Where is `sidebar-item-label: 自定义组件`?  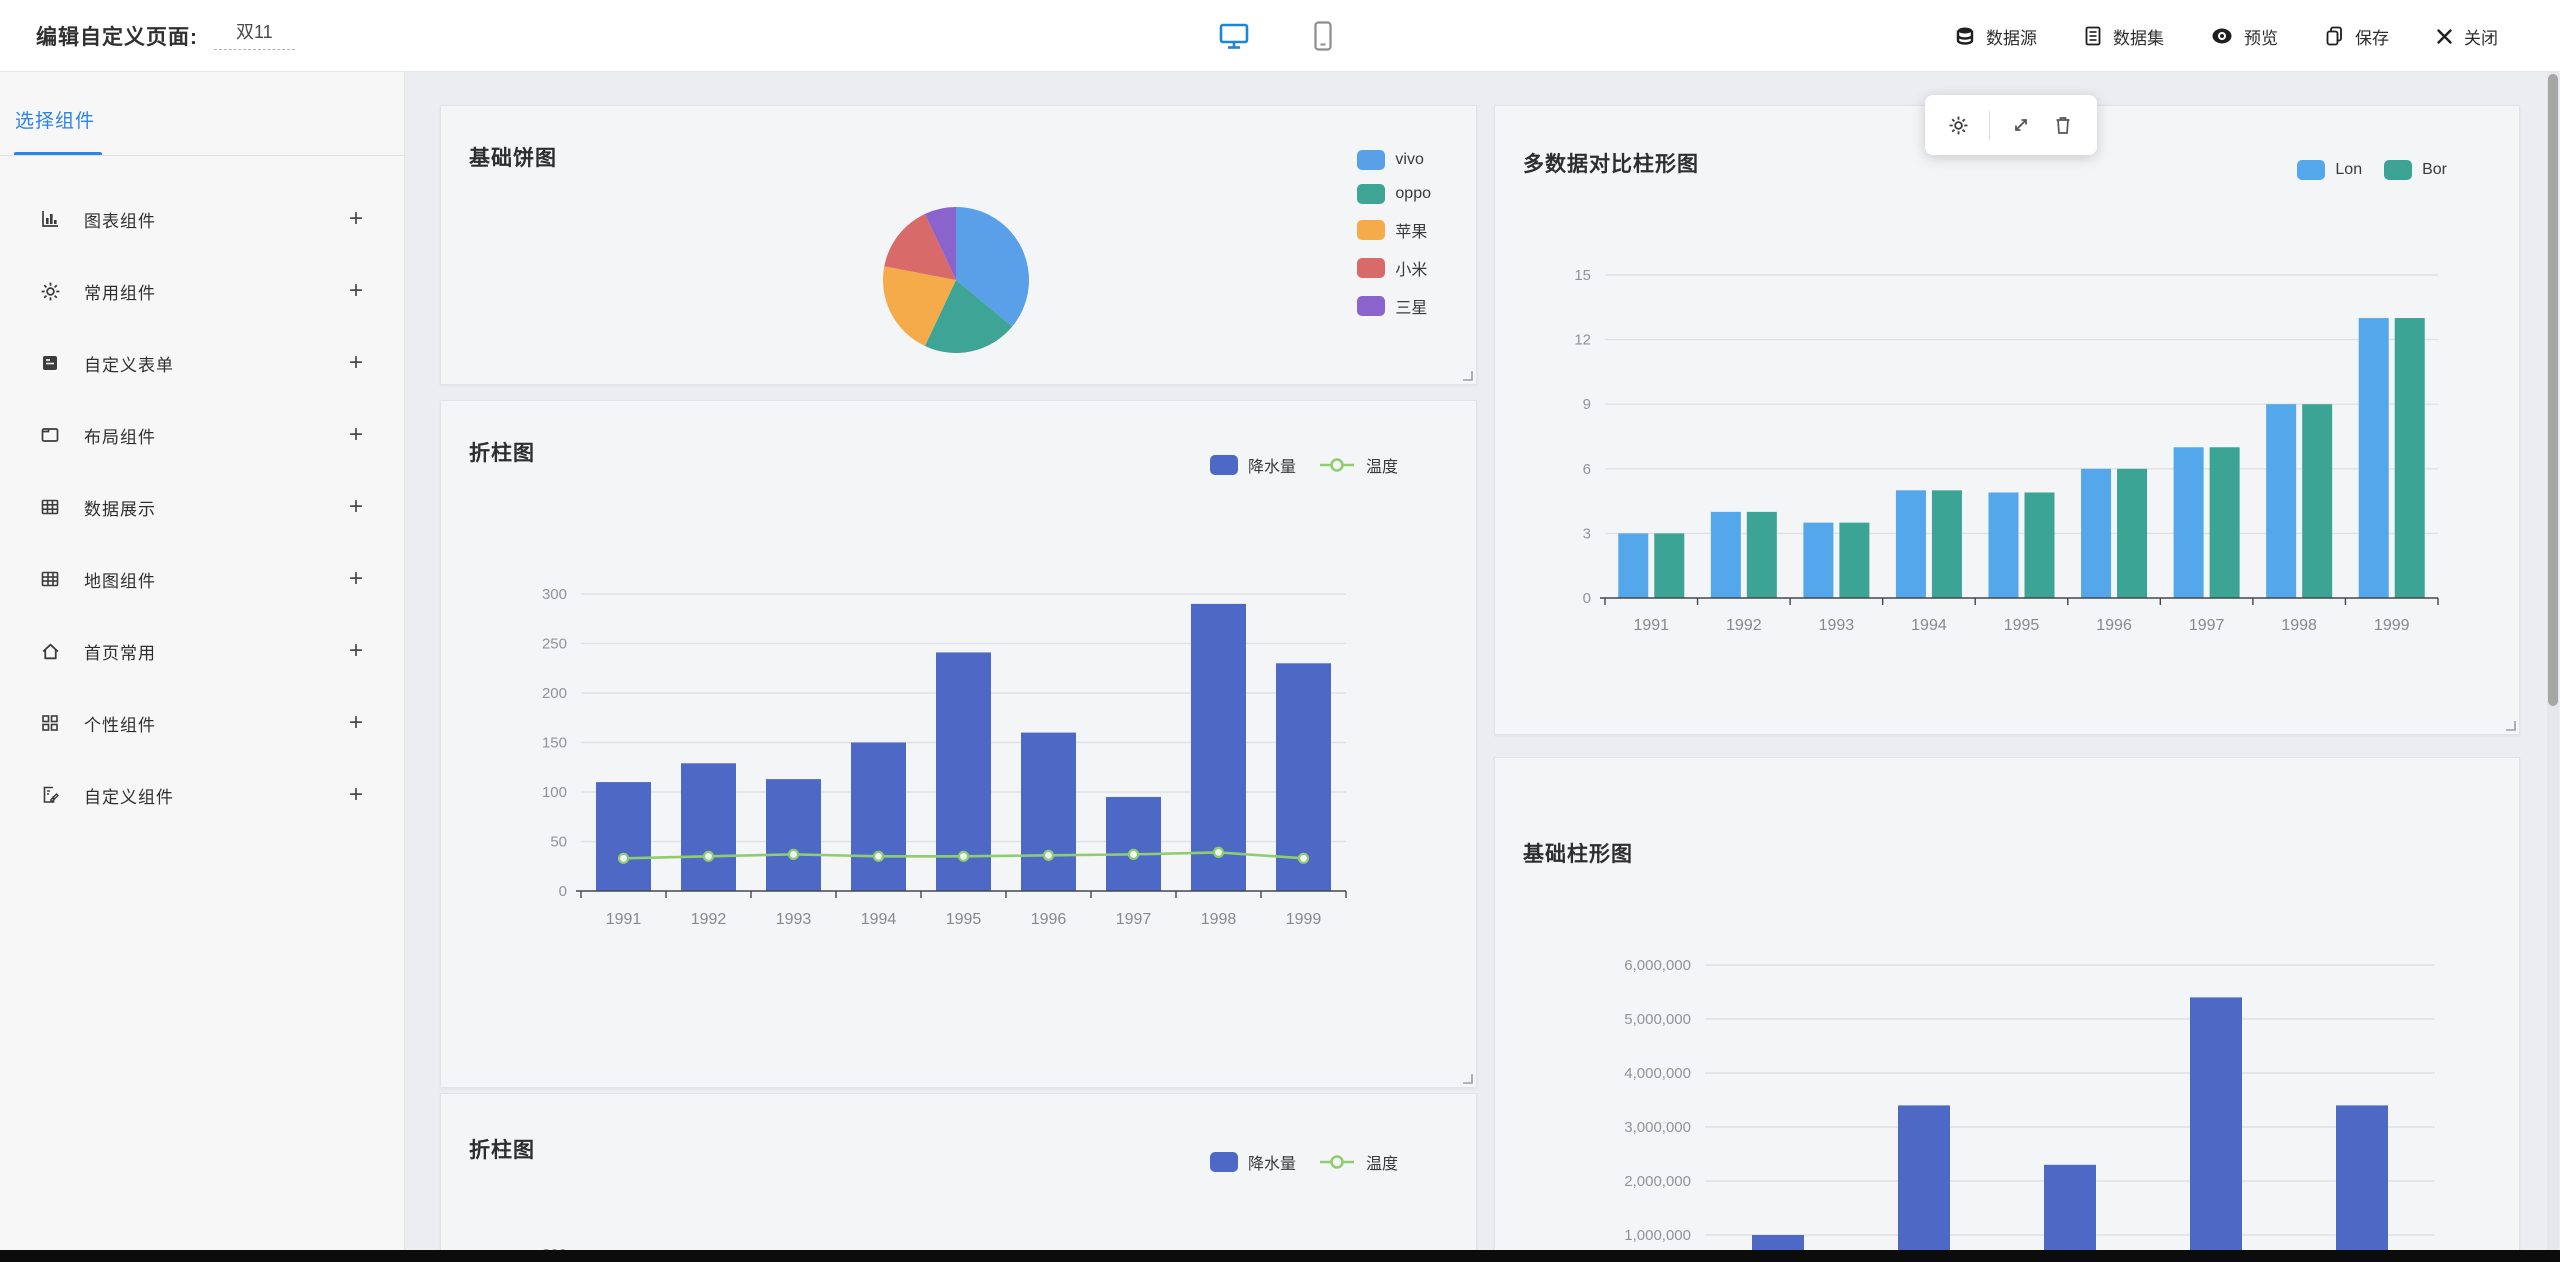
sidebar-item-label: 自定义组件 is located at coordinates (129, 797).